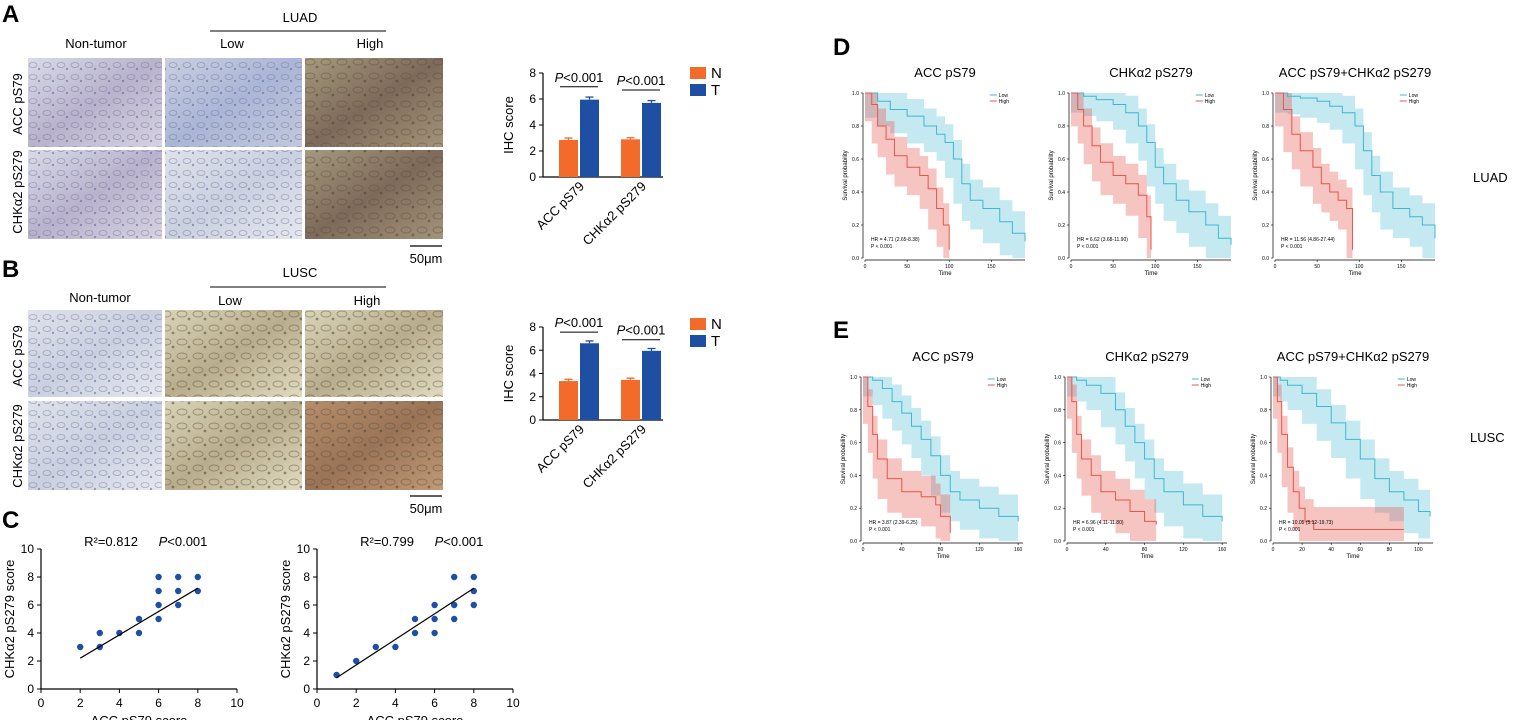 The image size is (1513, 720). Describe the element at coordinates (306, 577) in the screenshot. I see `y-tick-label: 8` at that location.